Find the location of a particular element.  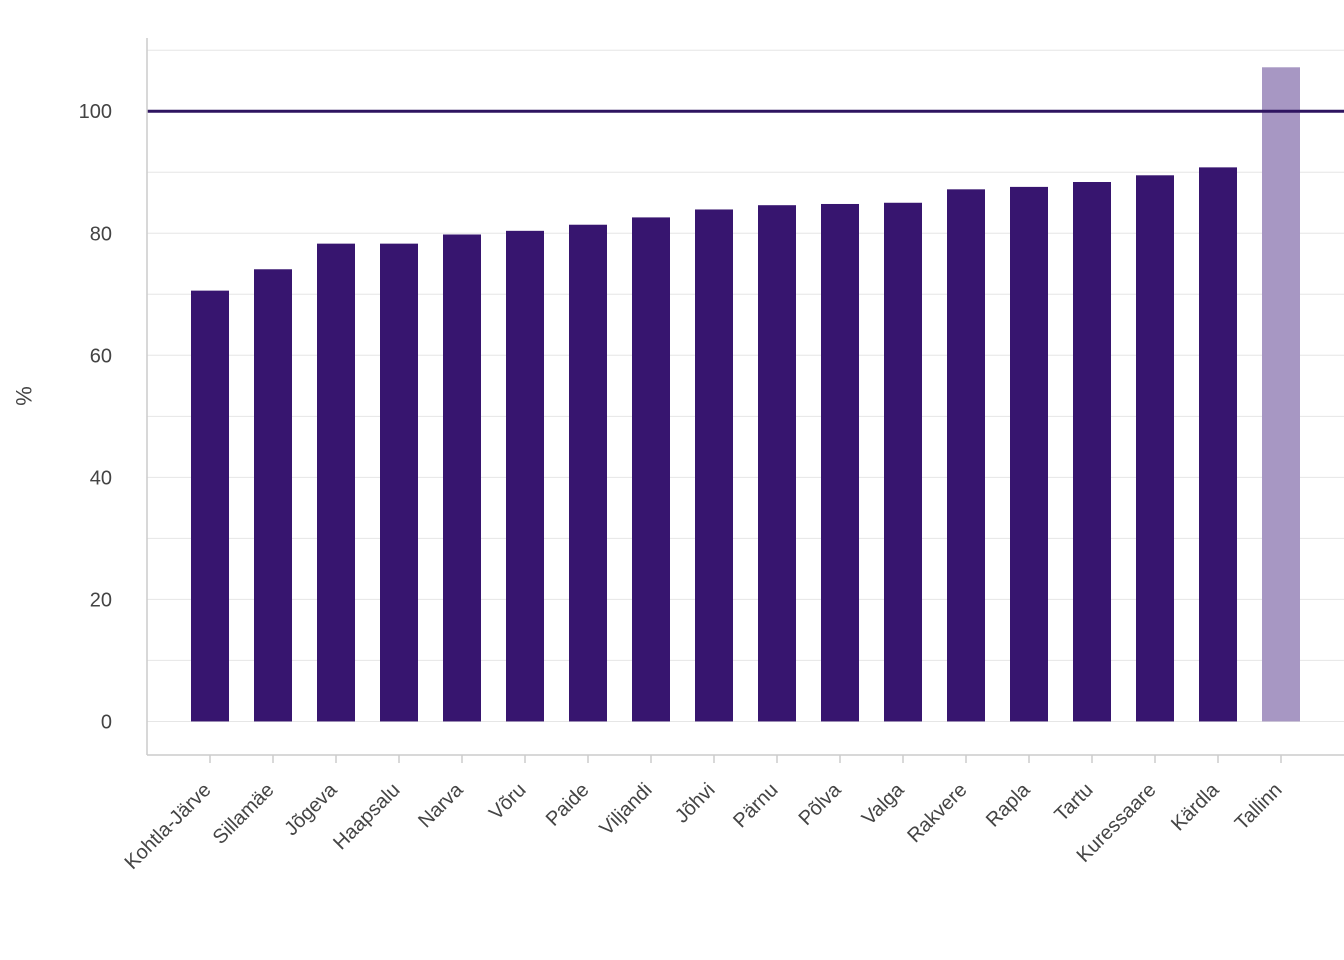

x-tick-label: Kärdla is located at coordinates (1195, 806).